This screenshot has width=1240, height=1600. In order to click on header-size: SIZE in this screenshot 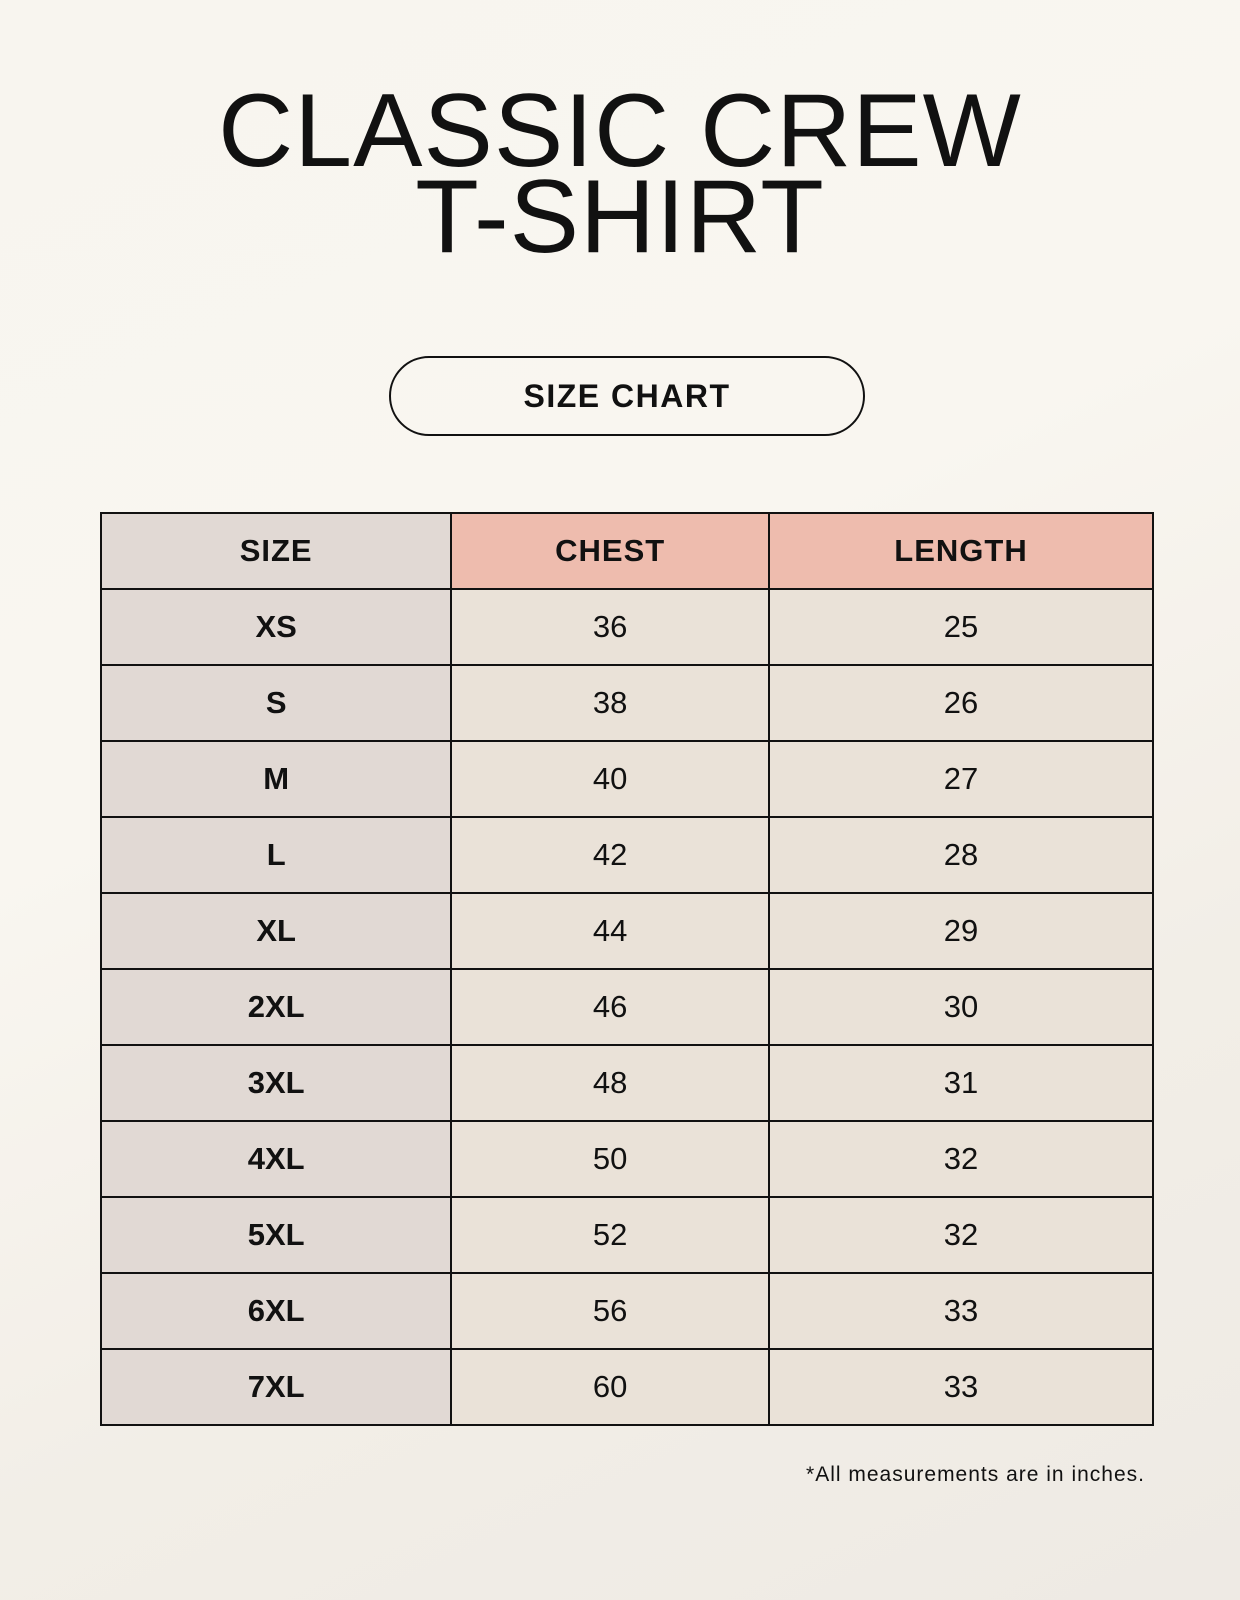, I will do `click(276, 551)`.